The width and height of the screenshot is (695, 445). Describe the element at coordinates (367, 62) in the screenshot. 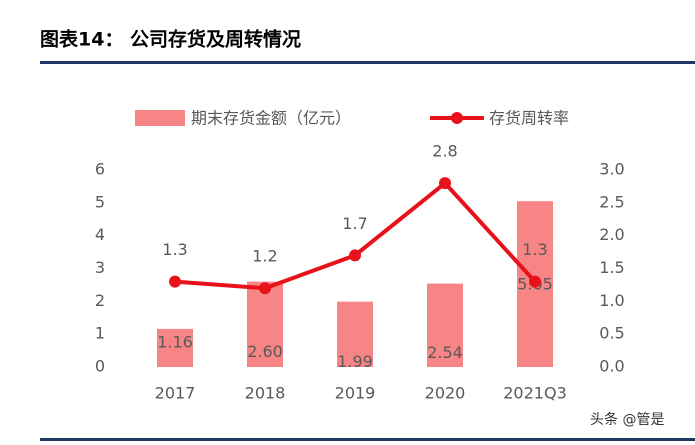

I see `title-rule` at that location.